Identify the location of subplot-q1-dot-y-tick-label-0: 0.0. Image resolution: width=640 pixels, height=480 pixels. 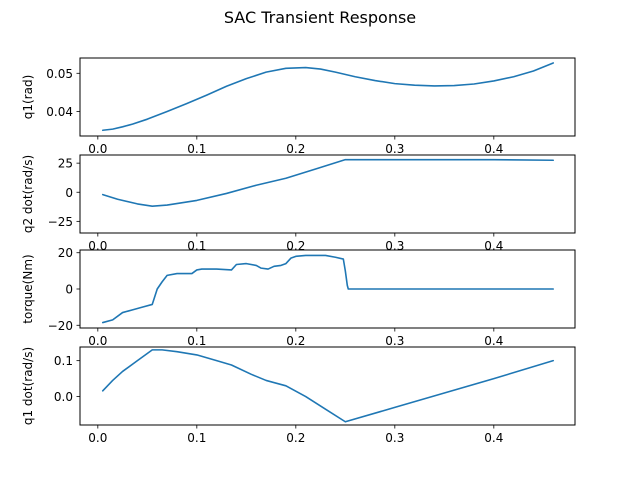
(63, 397).